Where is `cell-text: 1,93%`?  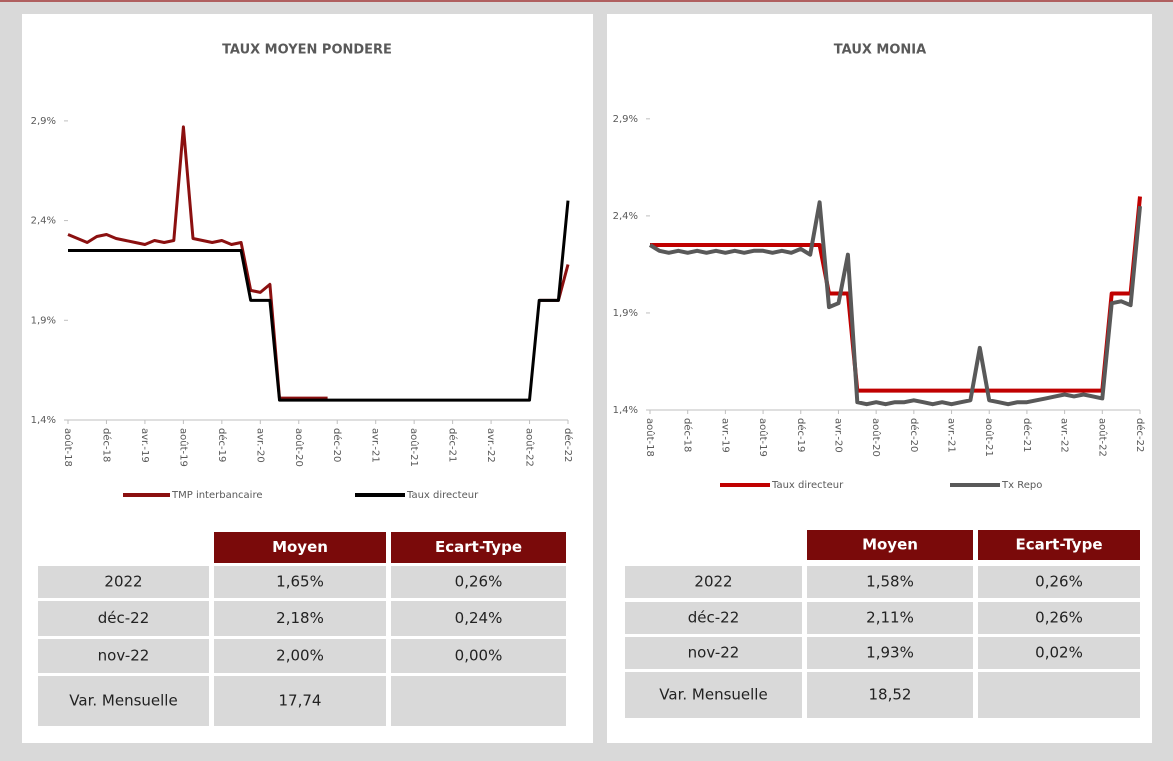 cell-text: 1,93% is located at coordinates (890, 653).